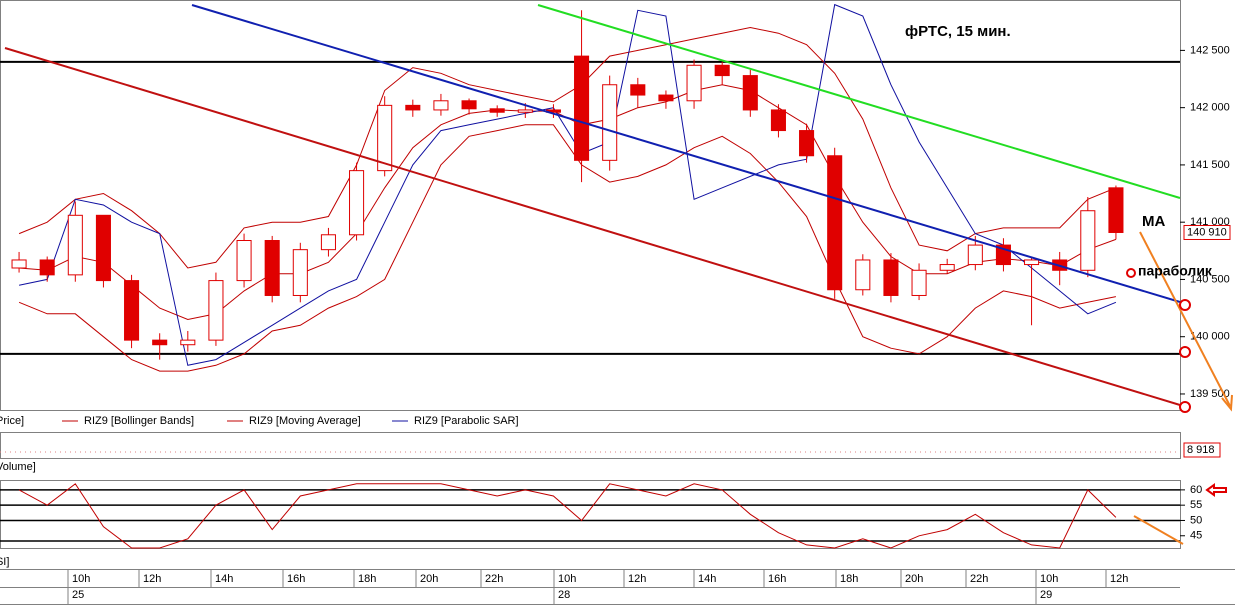 Image resolution: width=1235 pixels, height=606 pixels. I want to click on y-tick-label: 142 000, so click(1210, 108).